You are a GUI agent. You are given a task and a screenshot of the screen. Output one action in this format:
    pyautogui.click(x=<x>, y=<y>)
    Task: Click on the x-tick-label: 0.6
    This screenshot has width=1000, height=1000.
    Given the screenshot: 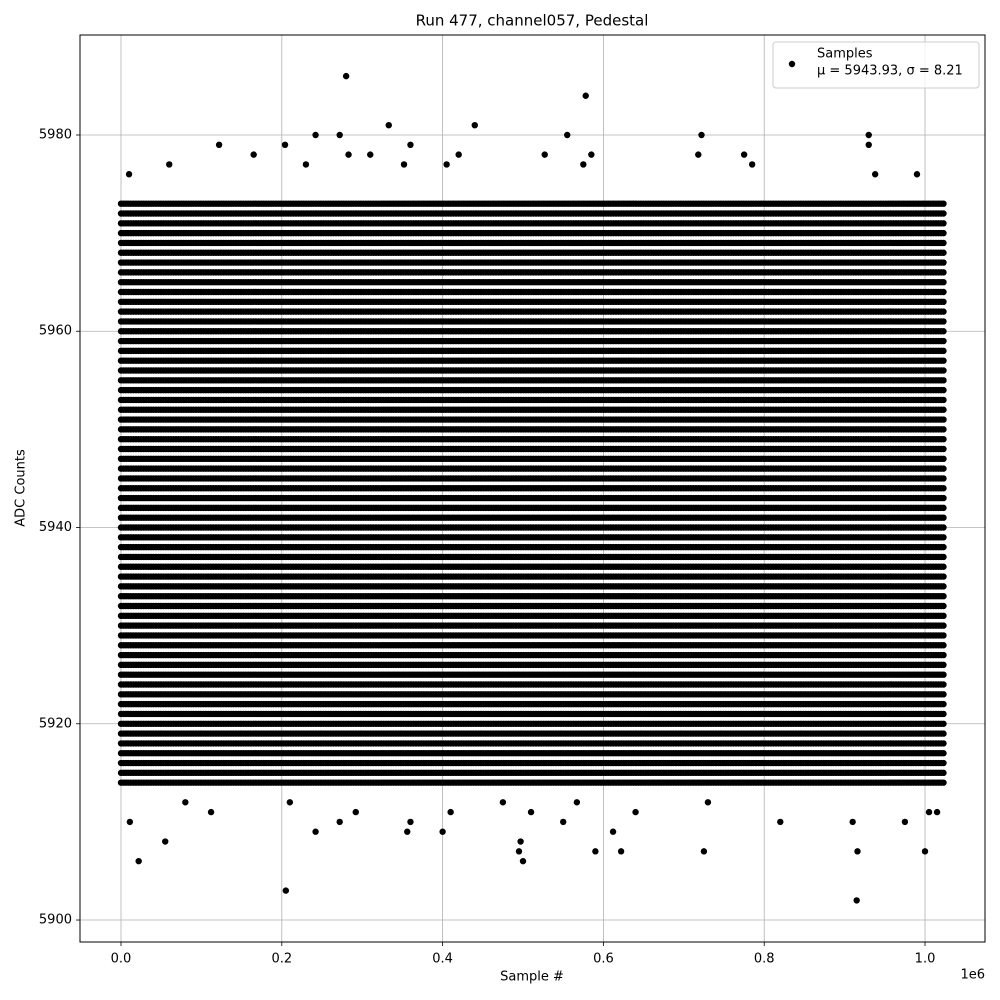 What is the action you would take?
    pyautogui.click(x=603, y=959)
    